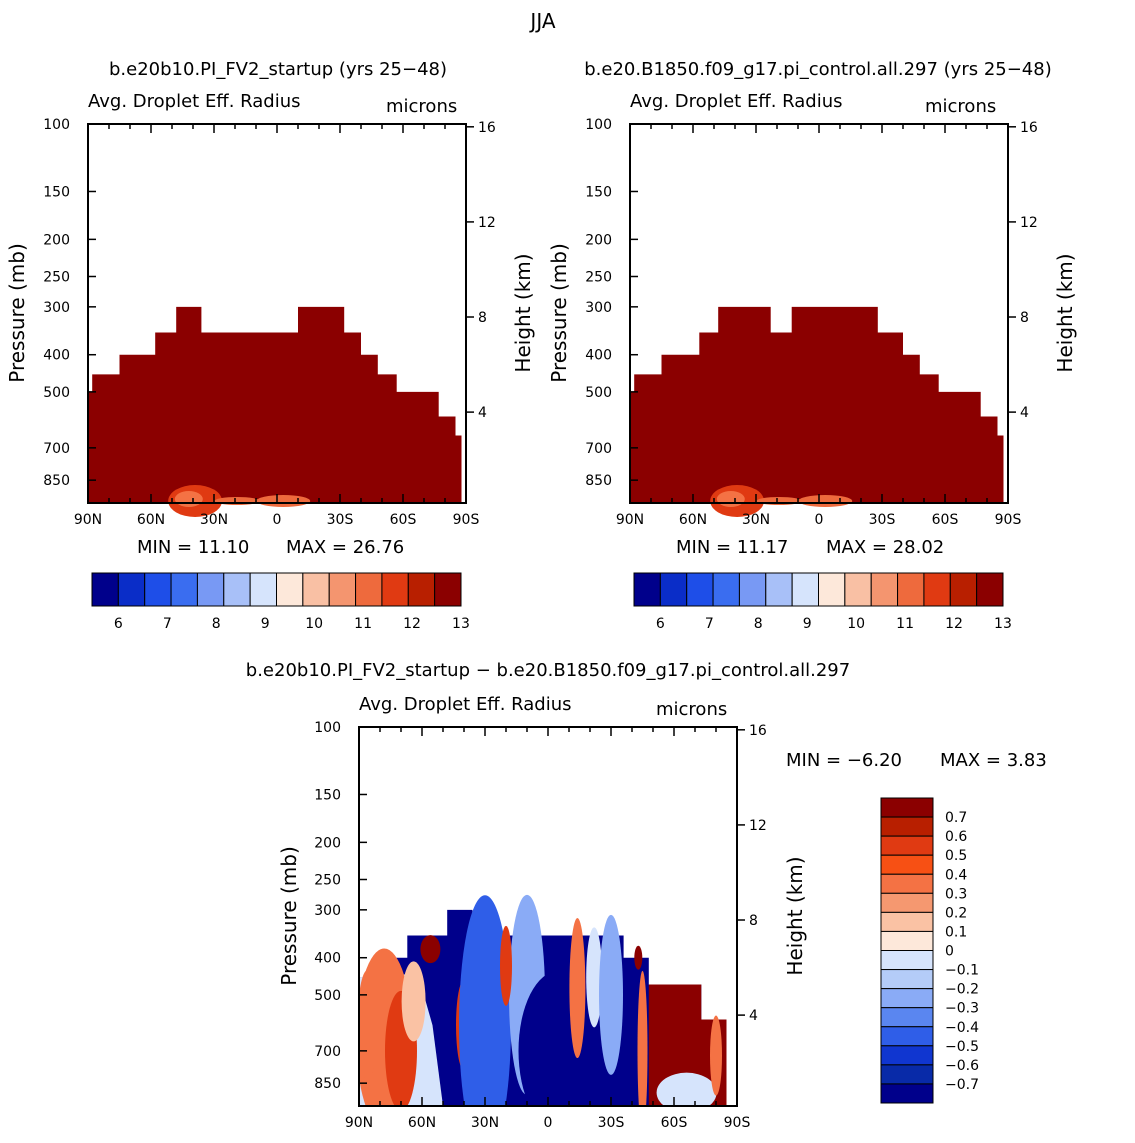 The width and height of the screenshot is (1135, 1143). What do you see at coordinates (962, 1009) in the screenshot?
I see `diff-colorbar-label: −0.3` at bounding box center [962, 1009].